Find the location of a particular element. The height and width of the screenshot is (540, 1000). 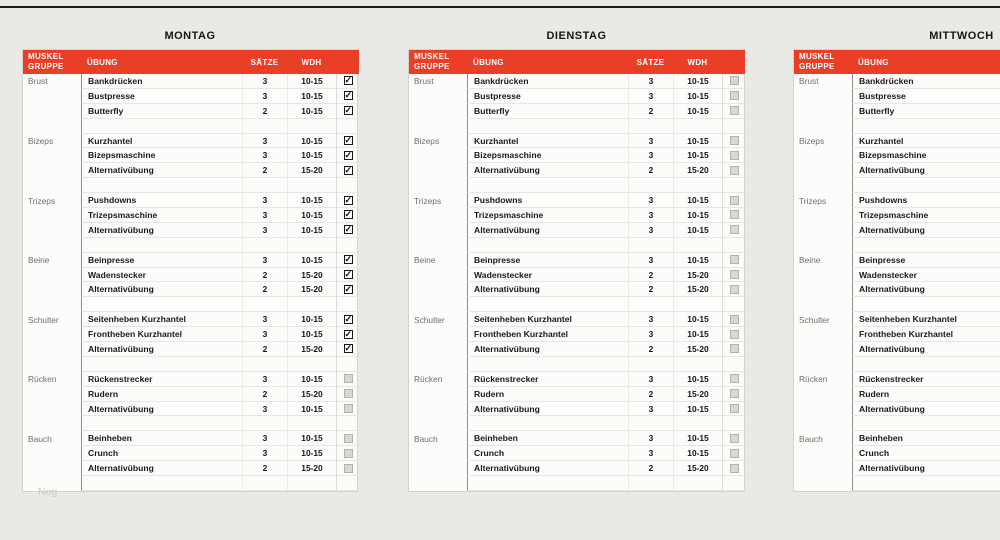

sets-value: 2 is located at coordinates (650, 290).